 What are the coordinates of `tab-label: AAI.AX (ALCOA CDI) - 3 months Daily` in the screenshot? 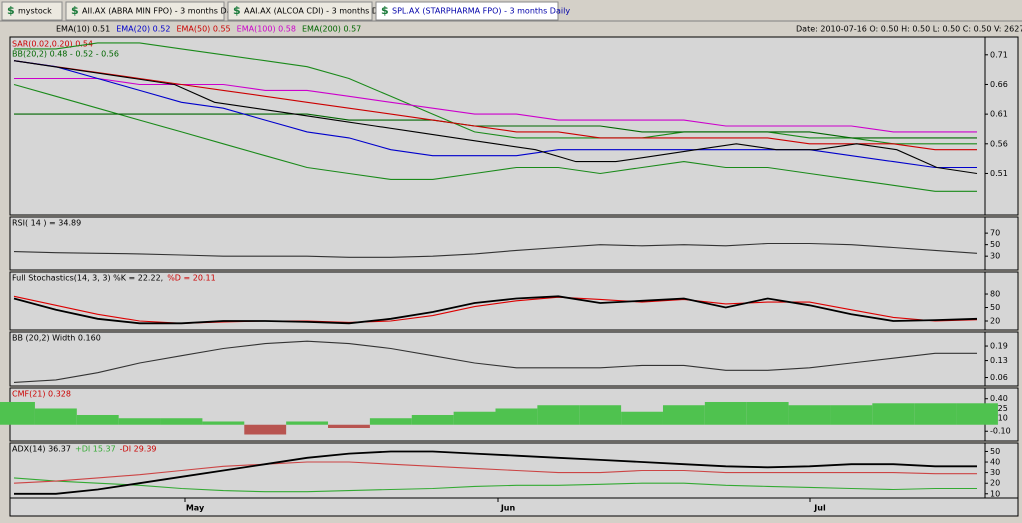 It's located at (318, 11).